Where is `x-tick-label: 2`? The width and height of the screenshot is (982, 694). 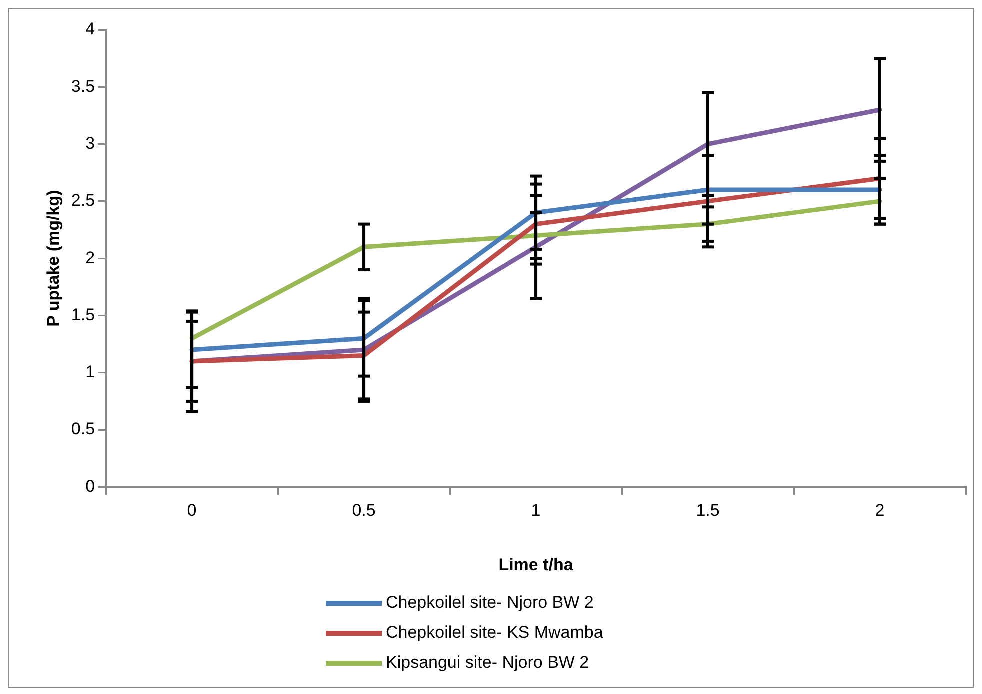 x-tick-label: 2 is located at coordinates (880, 510).